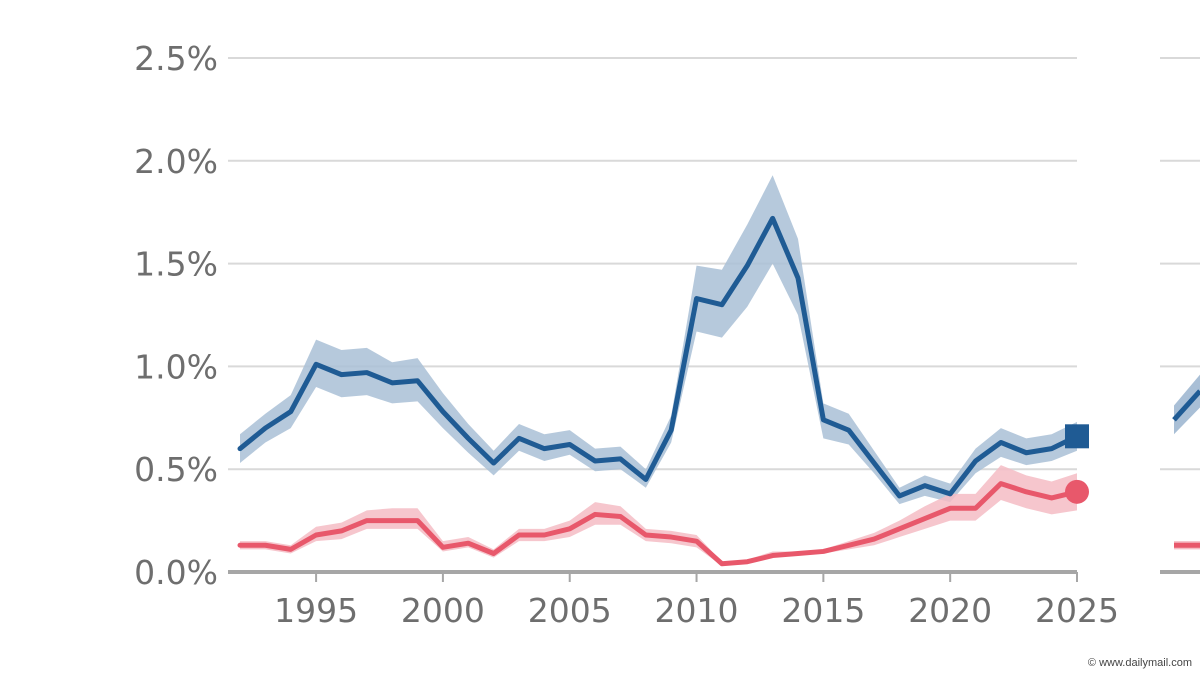  I want to click on x-tick-label: 2025, so click(1077, 610).